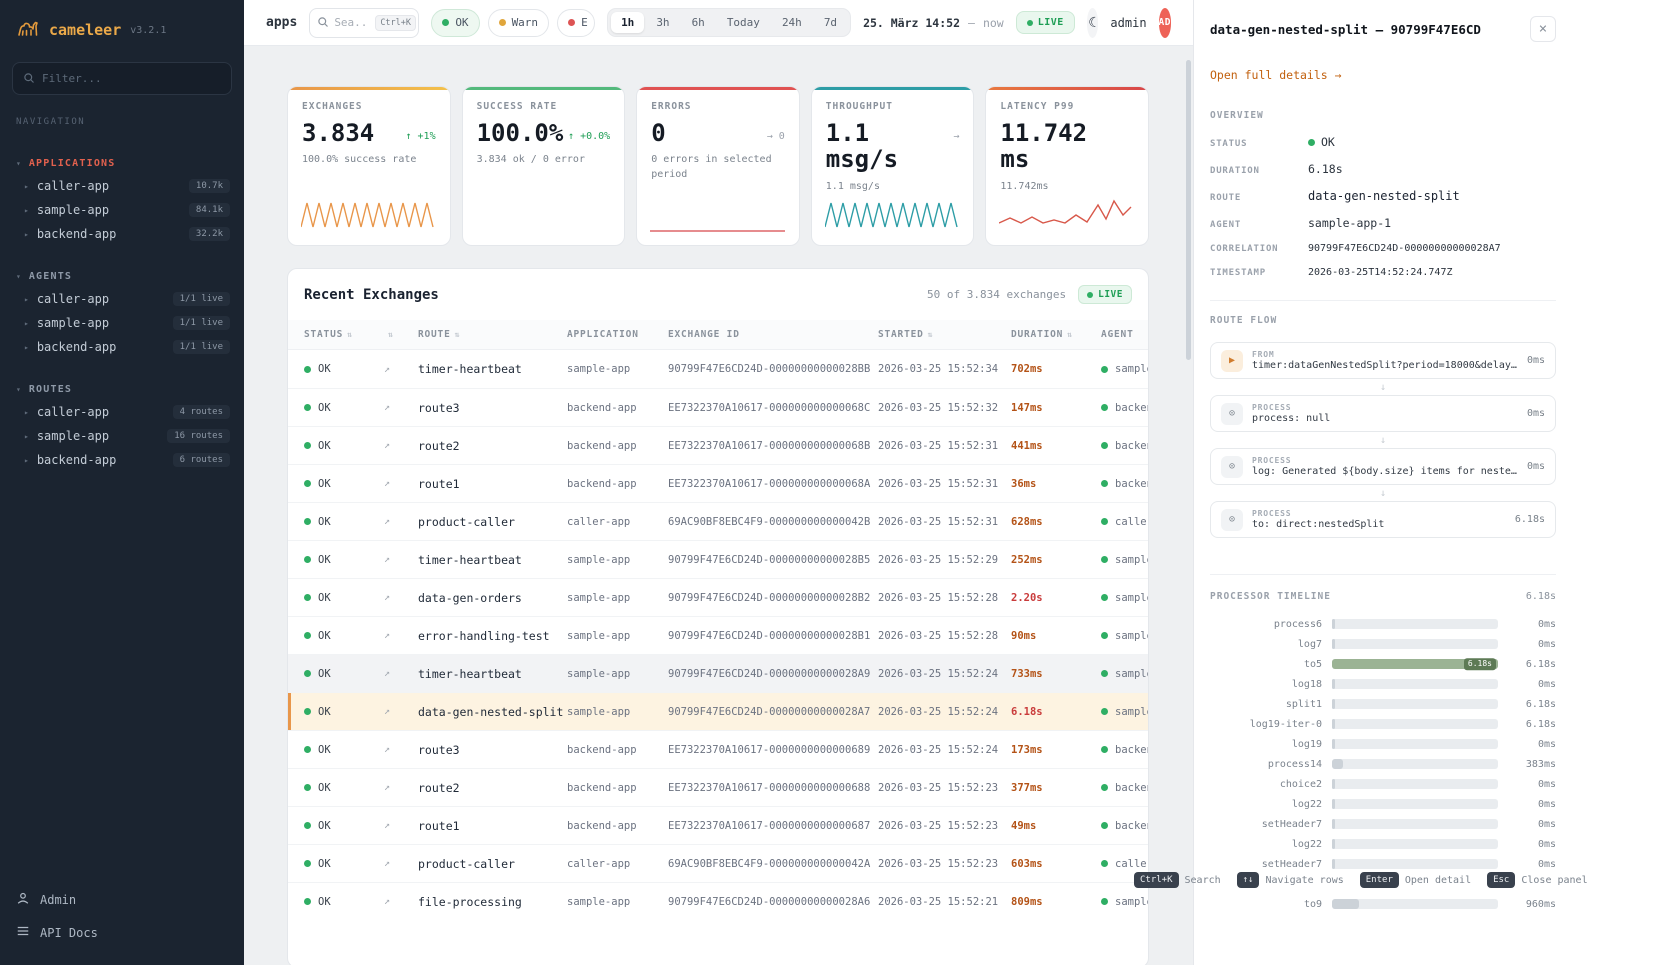  I want to click on search-input, so click(352, 22).